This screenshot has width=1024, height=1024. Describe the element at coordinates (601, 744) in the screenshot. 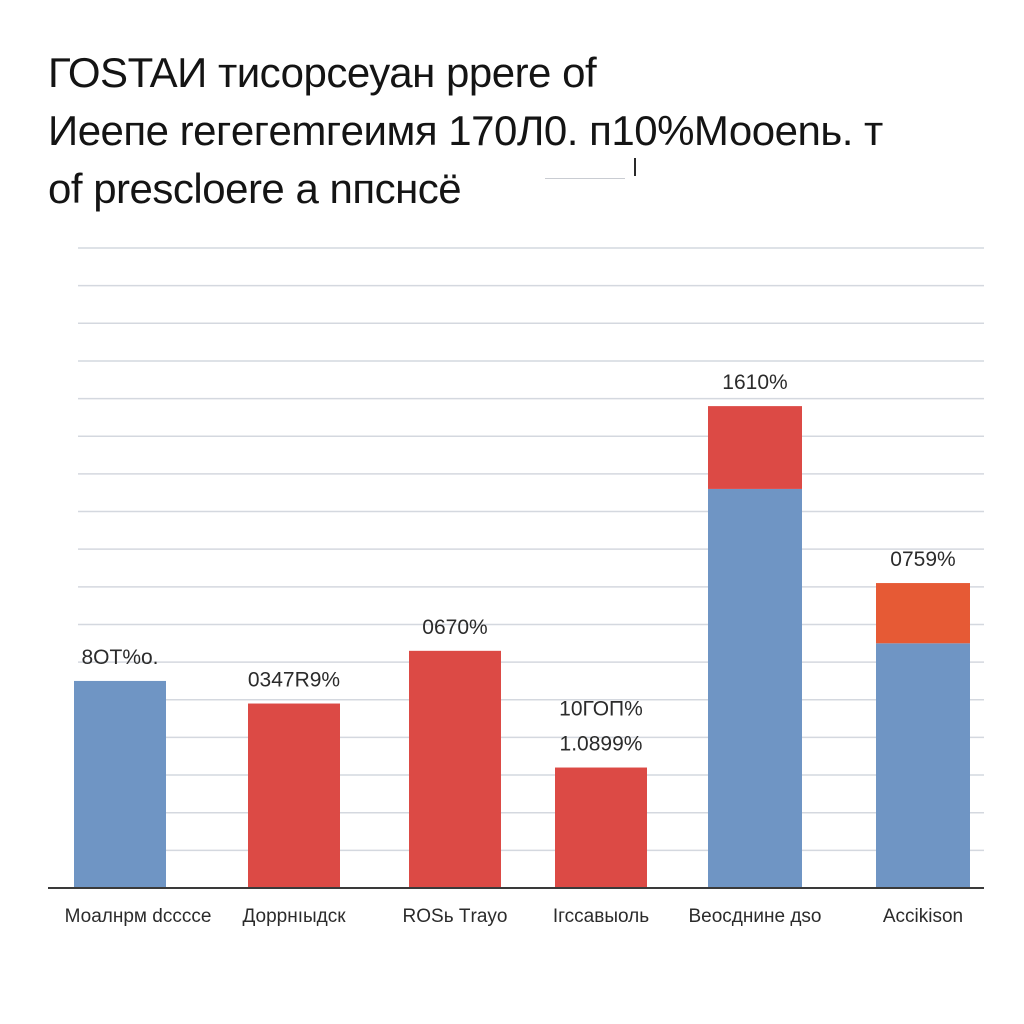

I see `data-label: 1.0899%` at that location.